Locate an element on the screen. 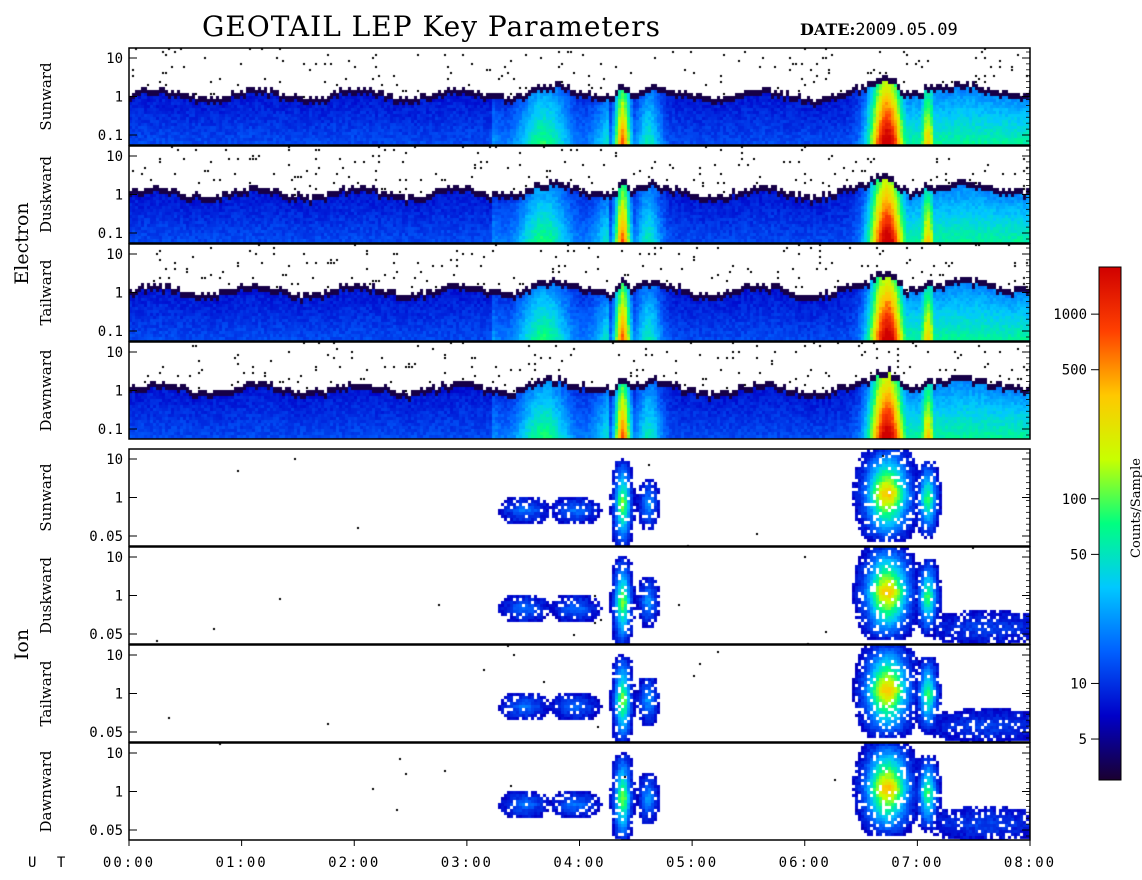 This screenshot has height=880, width=1142. x-tick-label: 03:00 is located at coordinates (467, 863).